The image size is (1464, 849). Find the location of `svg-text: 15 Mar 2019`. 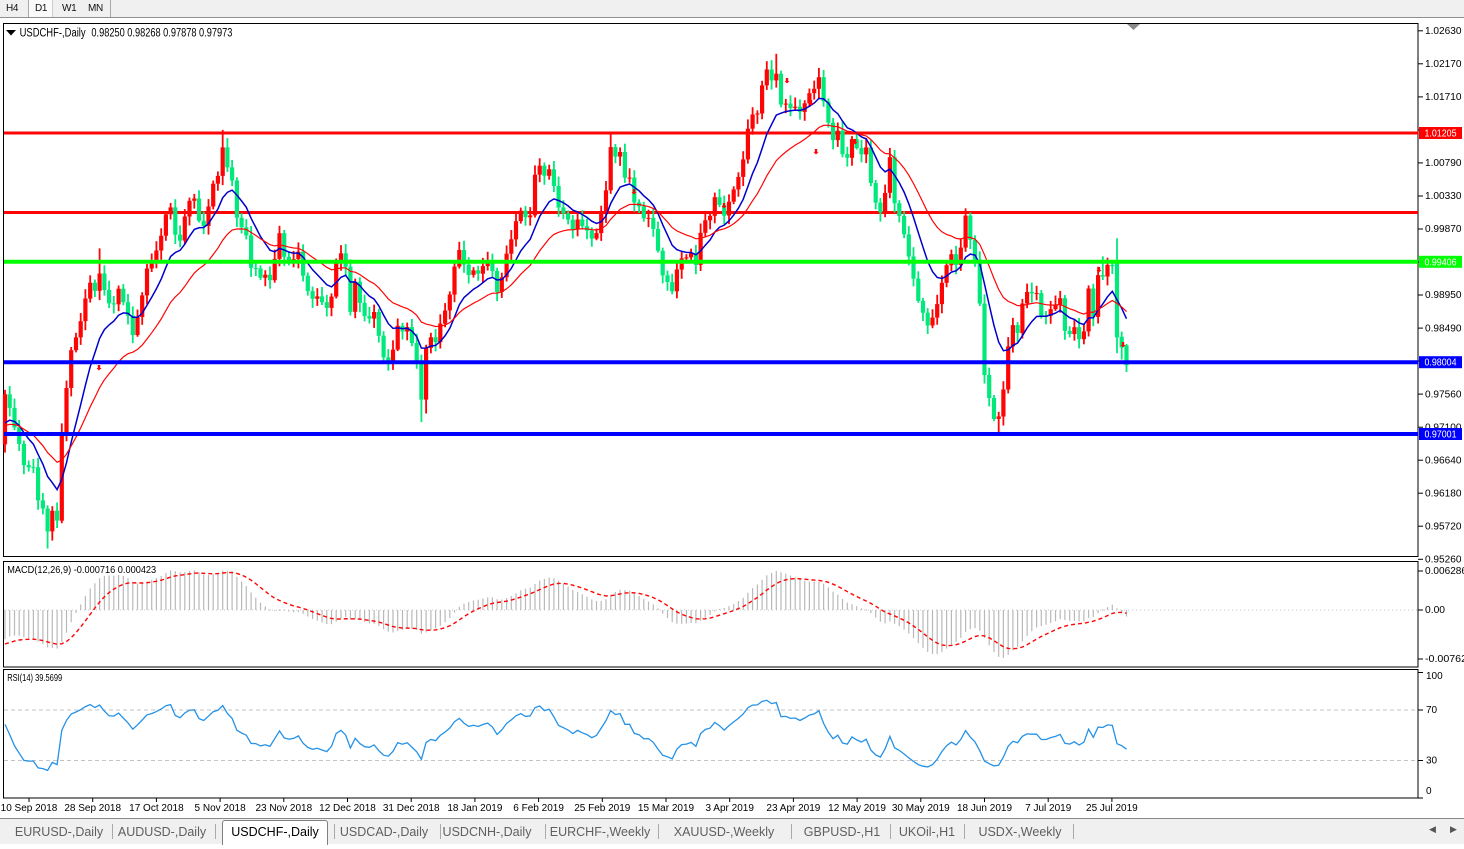

svg-text: 15 Mar 2019 is located at coordinates (666, 808).